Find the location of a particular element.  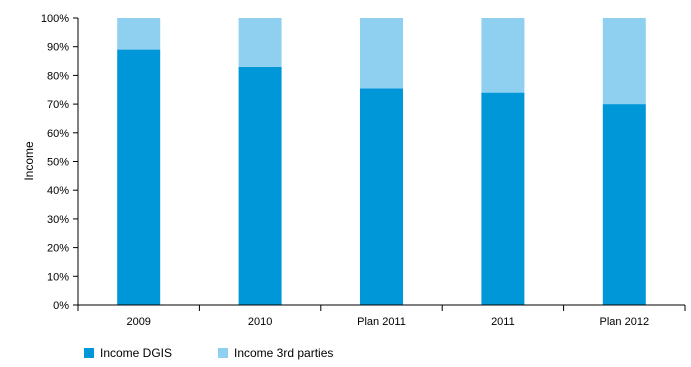

legend: Income DGIS Income 3rd parties is located at coordinates (208, 353).